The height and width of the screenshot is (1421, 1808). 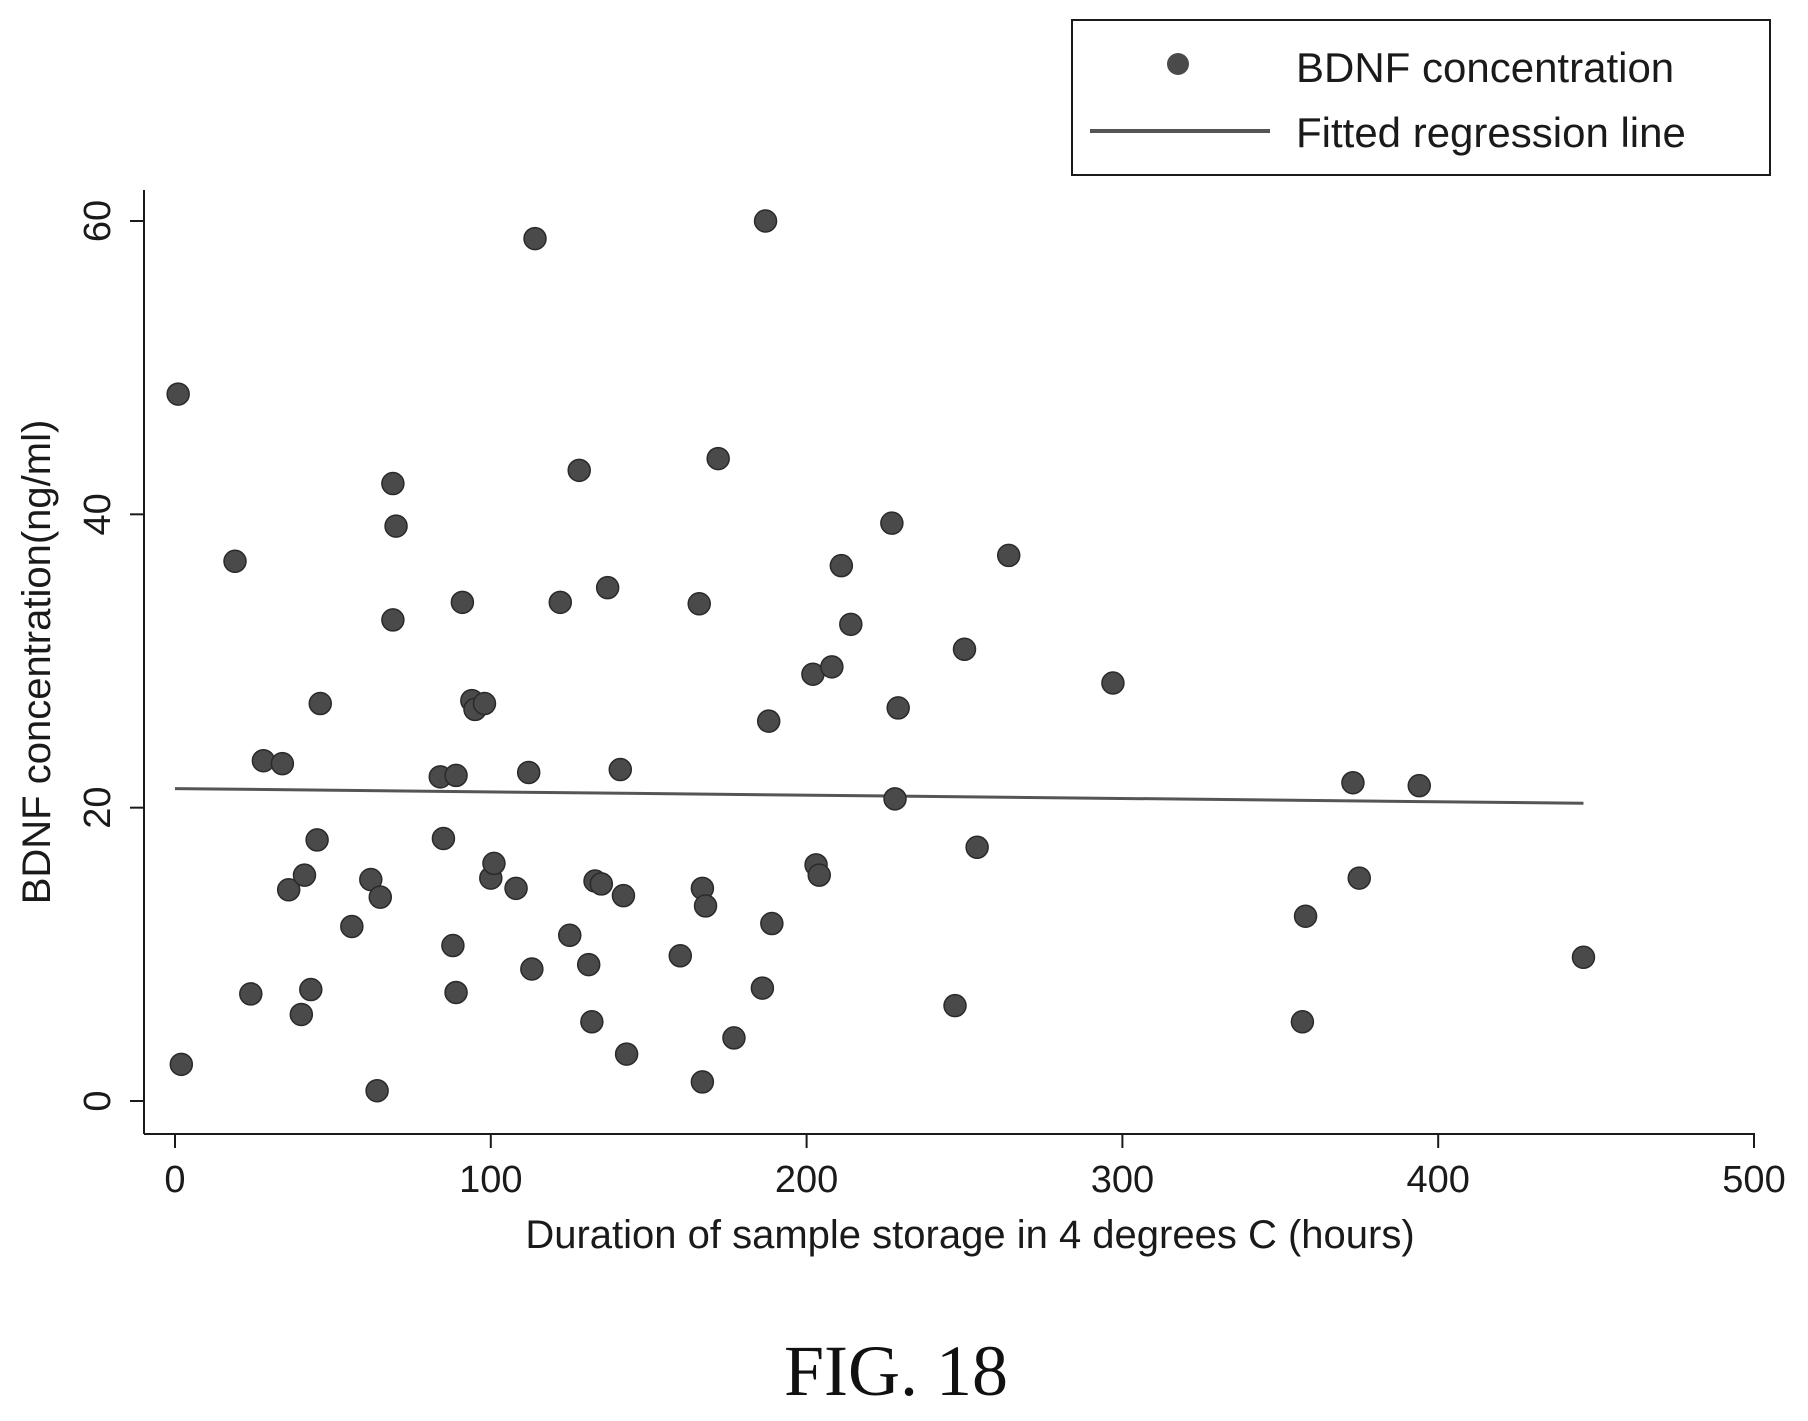 I want to click on x-tick-label: 300, so click(x=1122, y=1180).